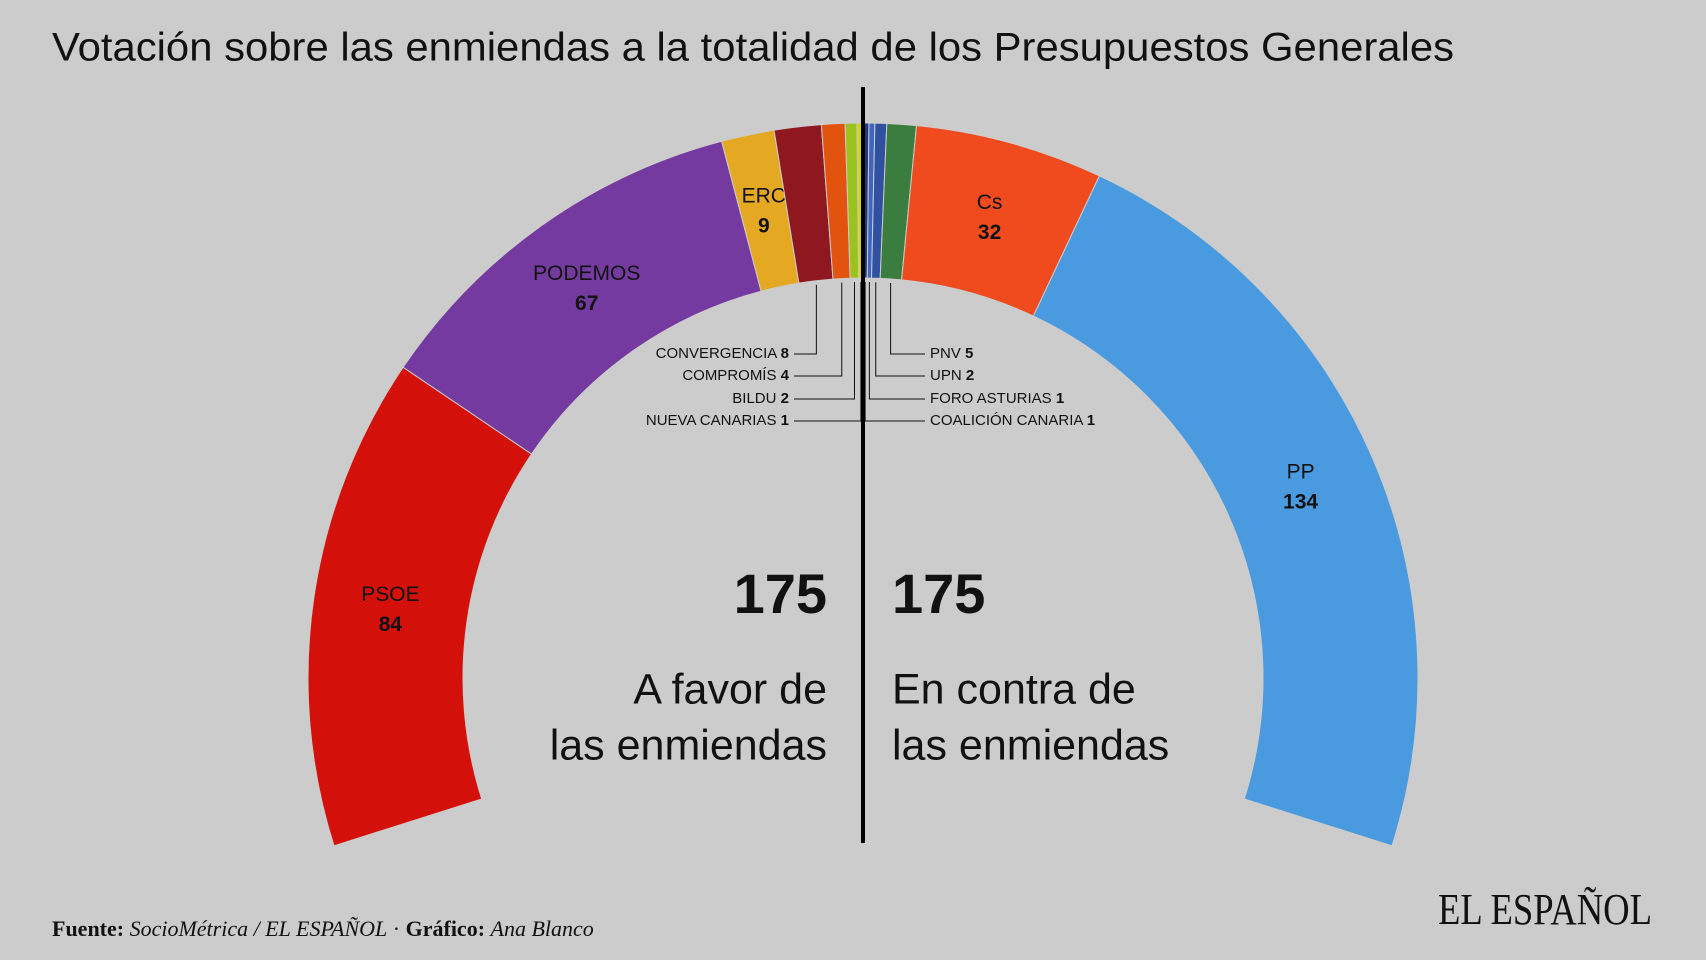 This screenshot has width=1706, height=960. I want to click on party-label: PODEMOS, so click(586, 273).